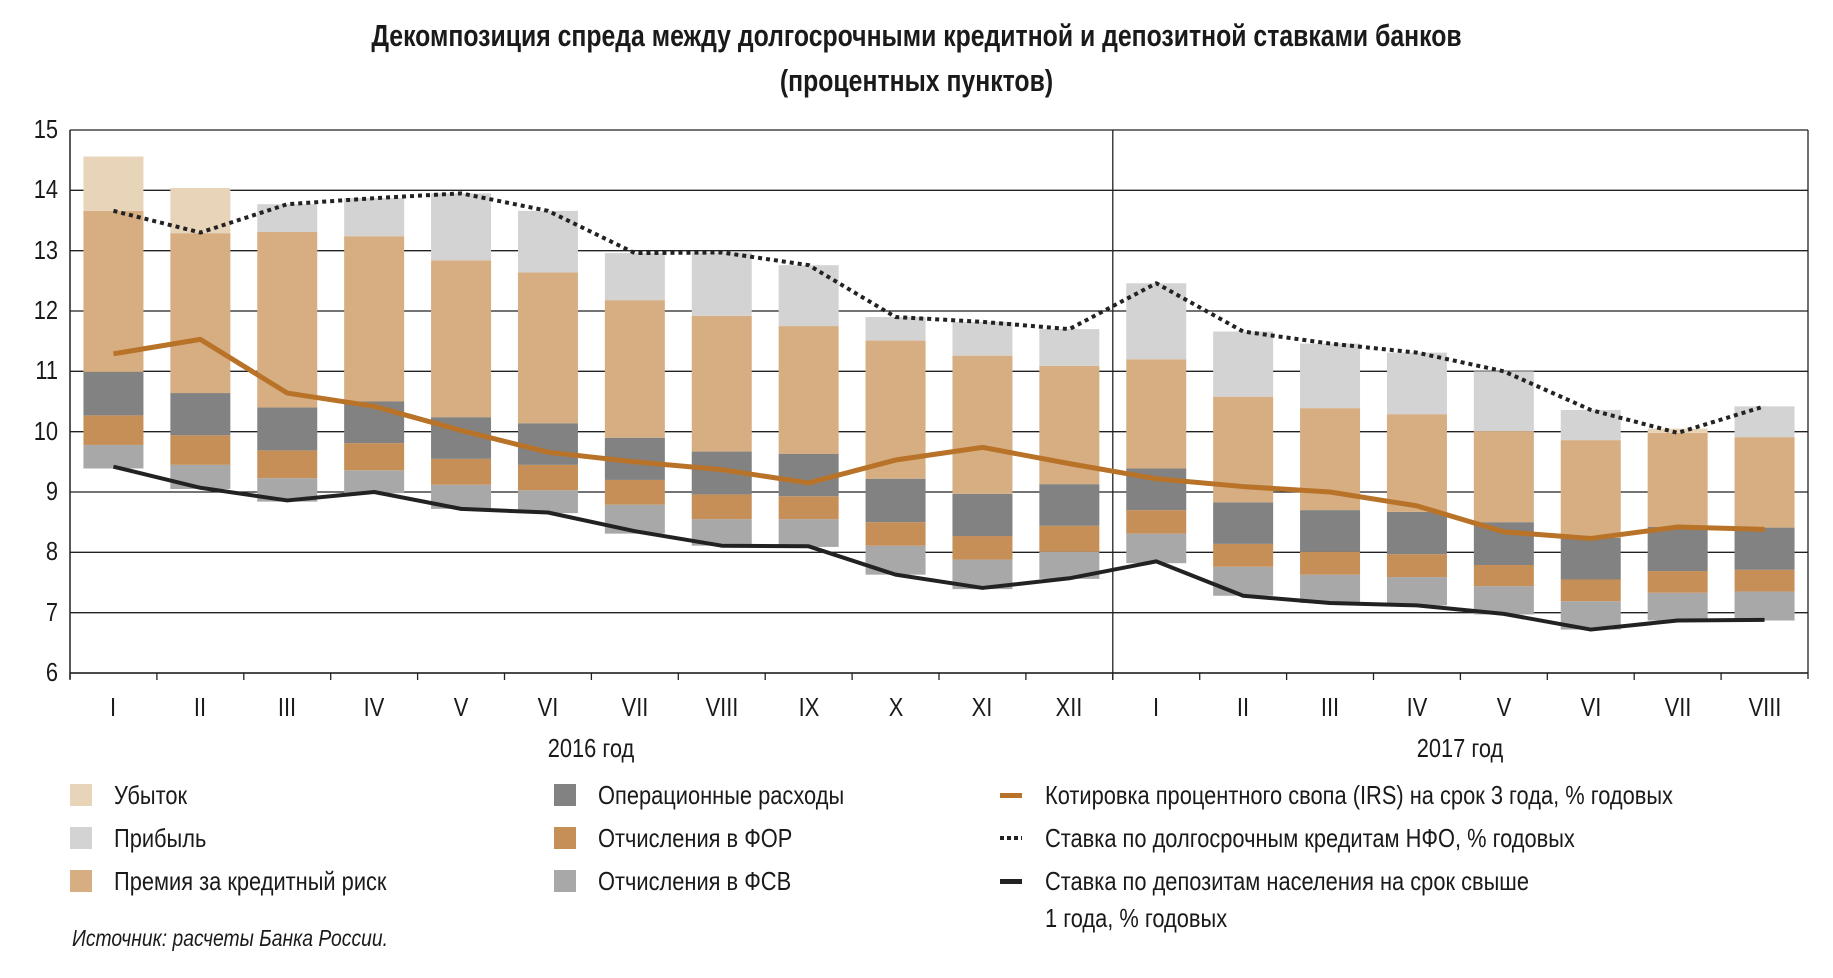  I want to click on year-label: 2016 год, so click(591, 748).